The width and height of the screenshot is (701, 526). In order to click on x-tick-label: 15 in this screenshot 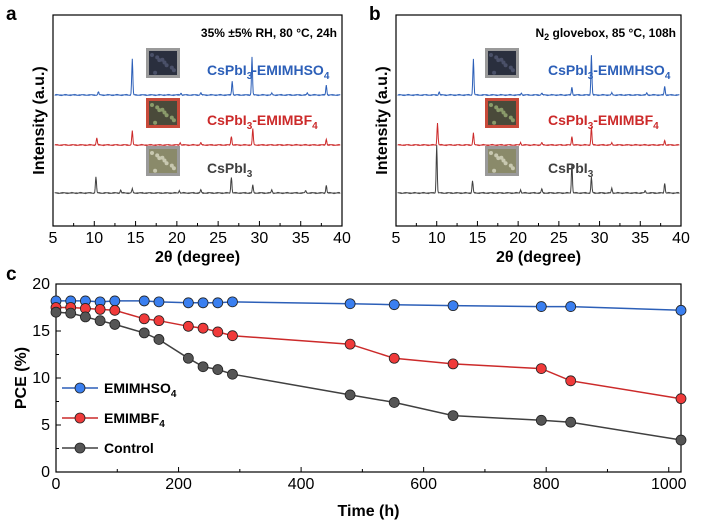, I will do `click(478, 238)`.